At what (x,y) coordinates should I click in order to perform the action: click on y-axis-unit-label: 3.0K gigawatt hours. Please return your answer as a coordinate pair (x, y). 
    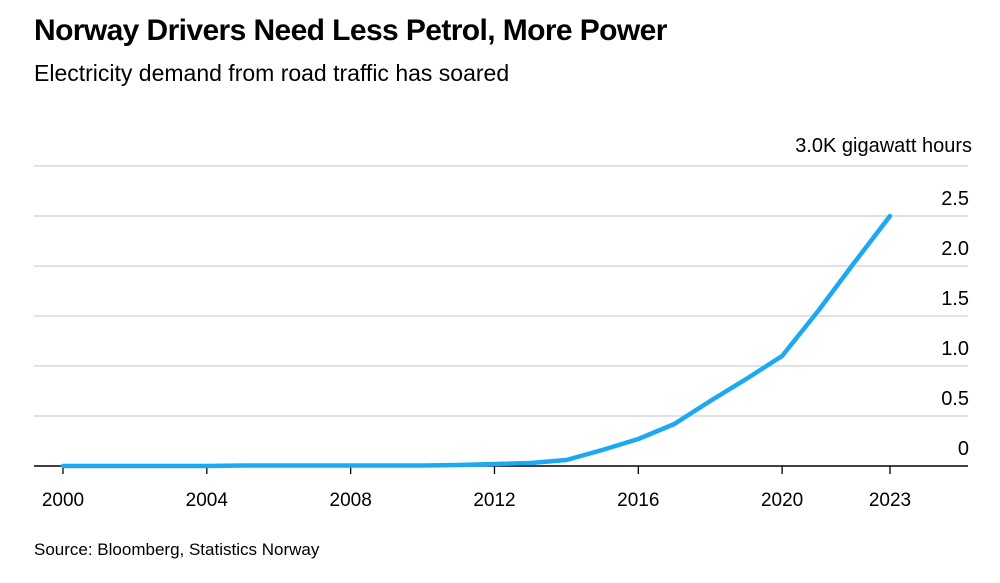
    Looking at the image, I should click on (883, 146).